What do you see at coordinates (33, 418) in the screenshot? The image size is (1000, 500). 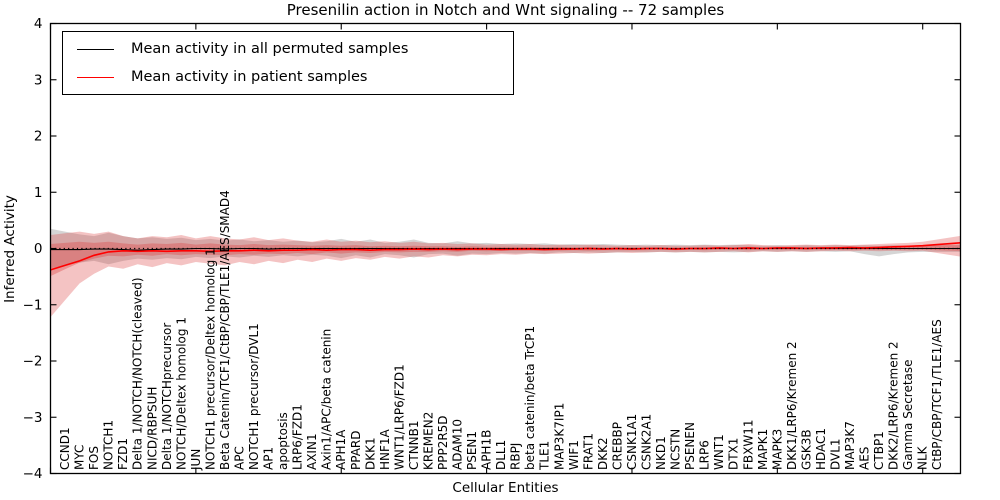 I see `y-tick-label: −3` at bounding box center [33, 418].